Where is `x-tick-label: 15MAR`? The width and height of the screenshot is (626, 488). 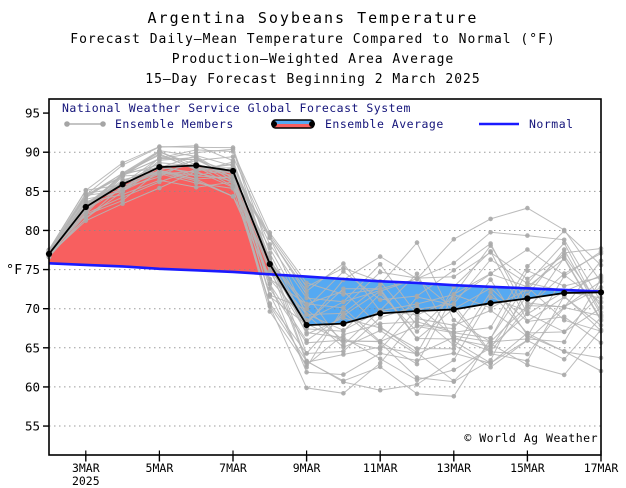 x-tick-label: 15MAR is located at coordinates (527, 468).